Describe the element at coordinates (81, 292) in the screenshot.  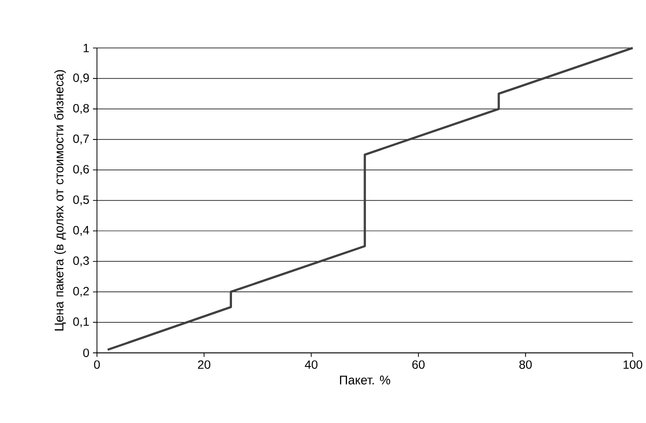
I see `y-tick-label: 0,2` at that location.